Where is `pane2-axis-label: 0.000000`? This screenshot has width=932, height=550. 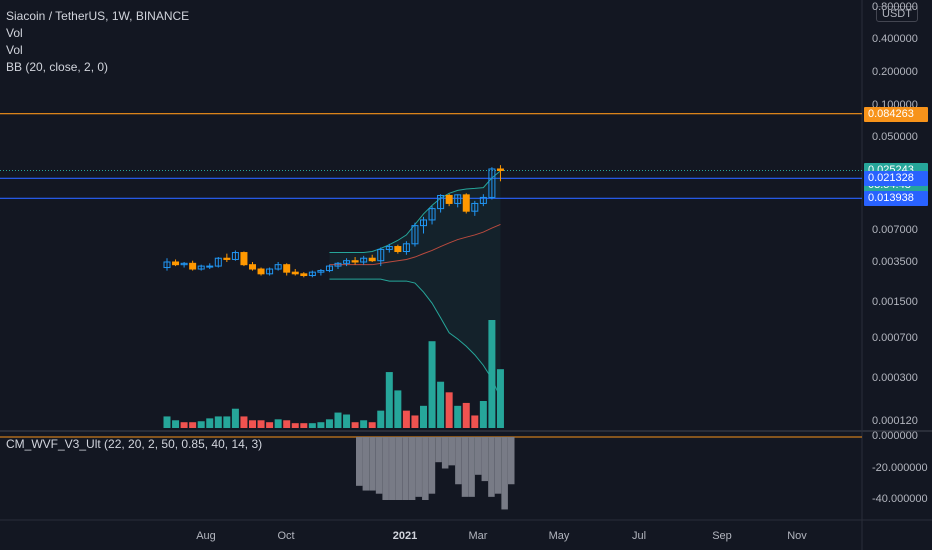 pane2-axis-label: 0.000000 is located at coordinates (895, 436).